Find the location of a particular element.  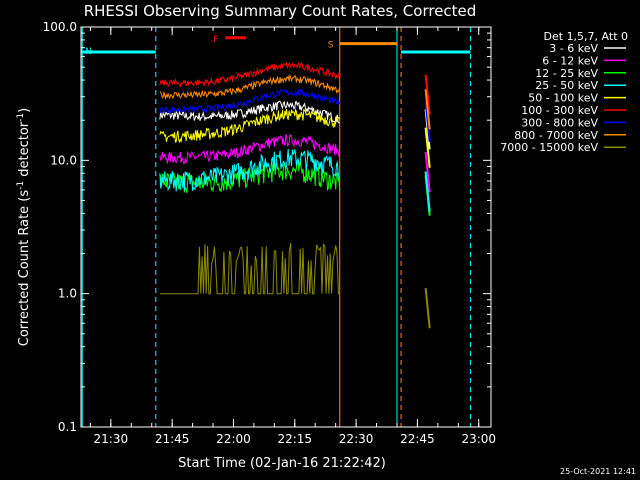

y-axis-label: Corrected Count Rate (s-1 detector-1) is located at coordinates (24, 227).